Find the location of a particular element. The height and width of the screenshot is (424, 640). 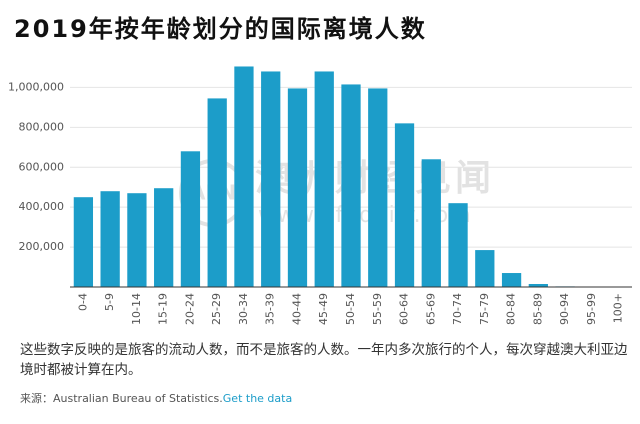

x-tick-label: 75-79 is located at coordinates (484, 309).